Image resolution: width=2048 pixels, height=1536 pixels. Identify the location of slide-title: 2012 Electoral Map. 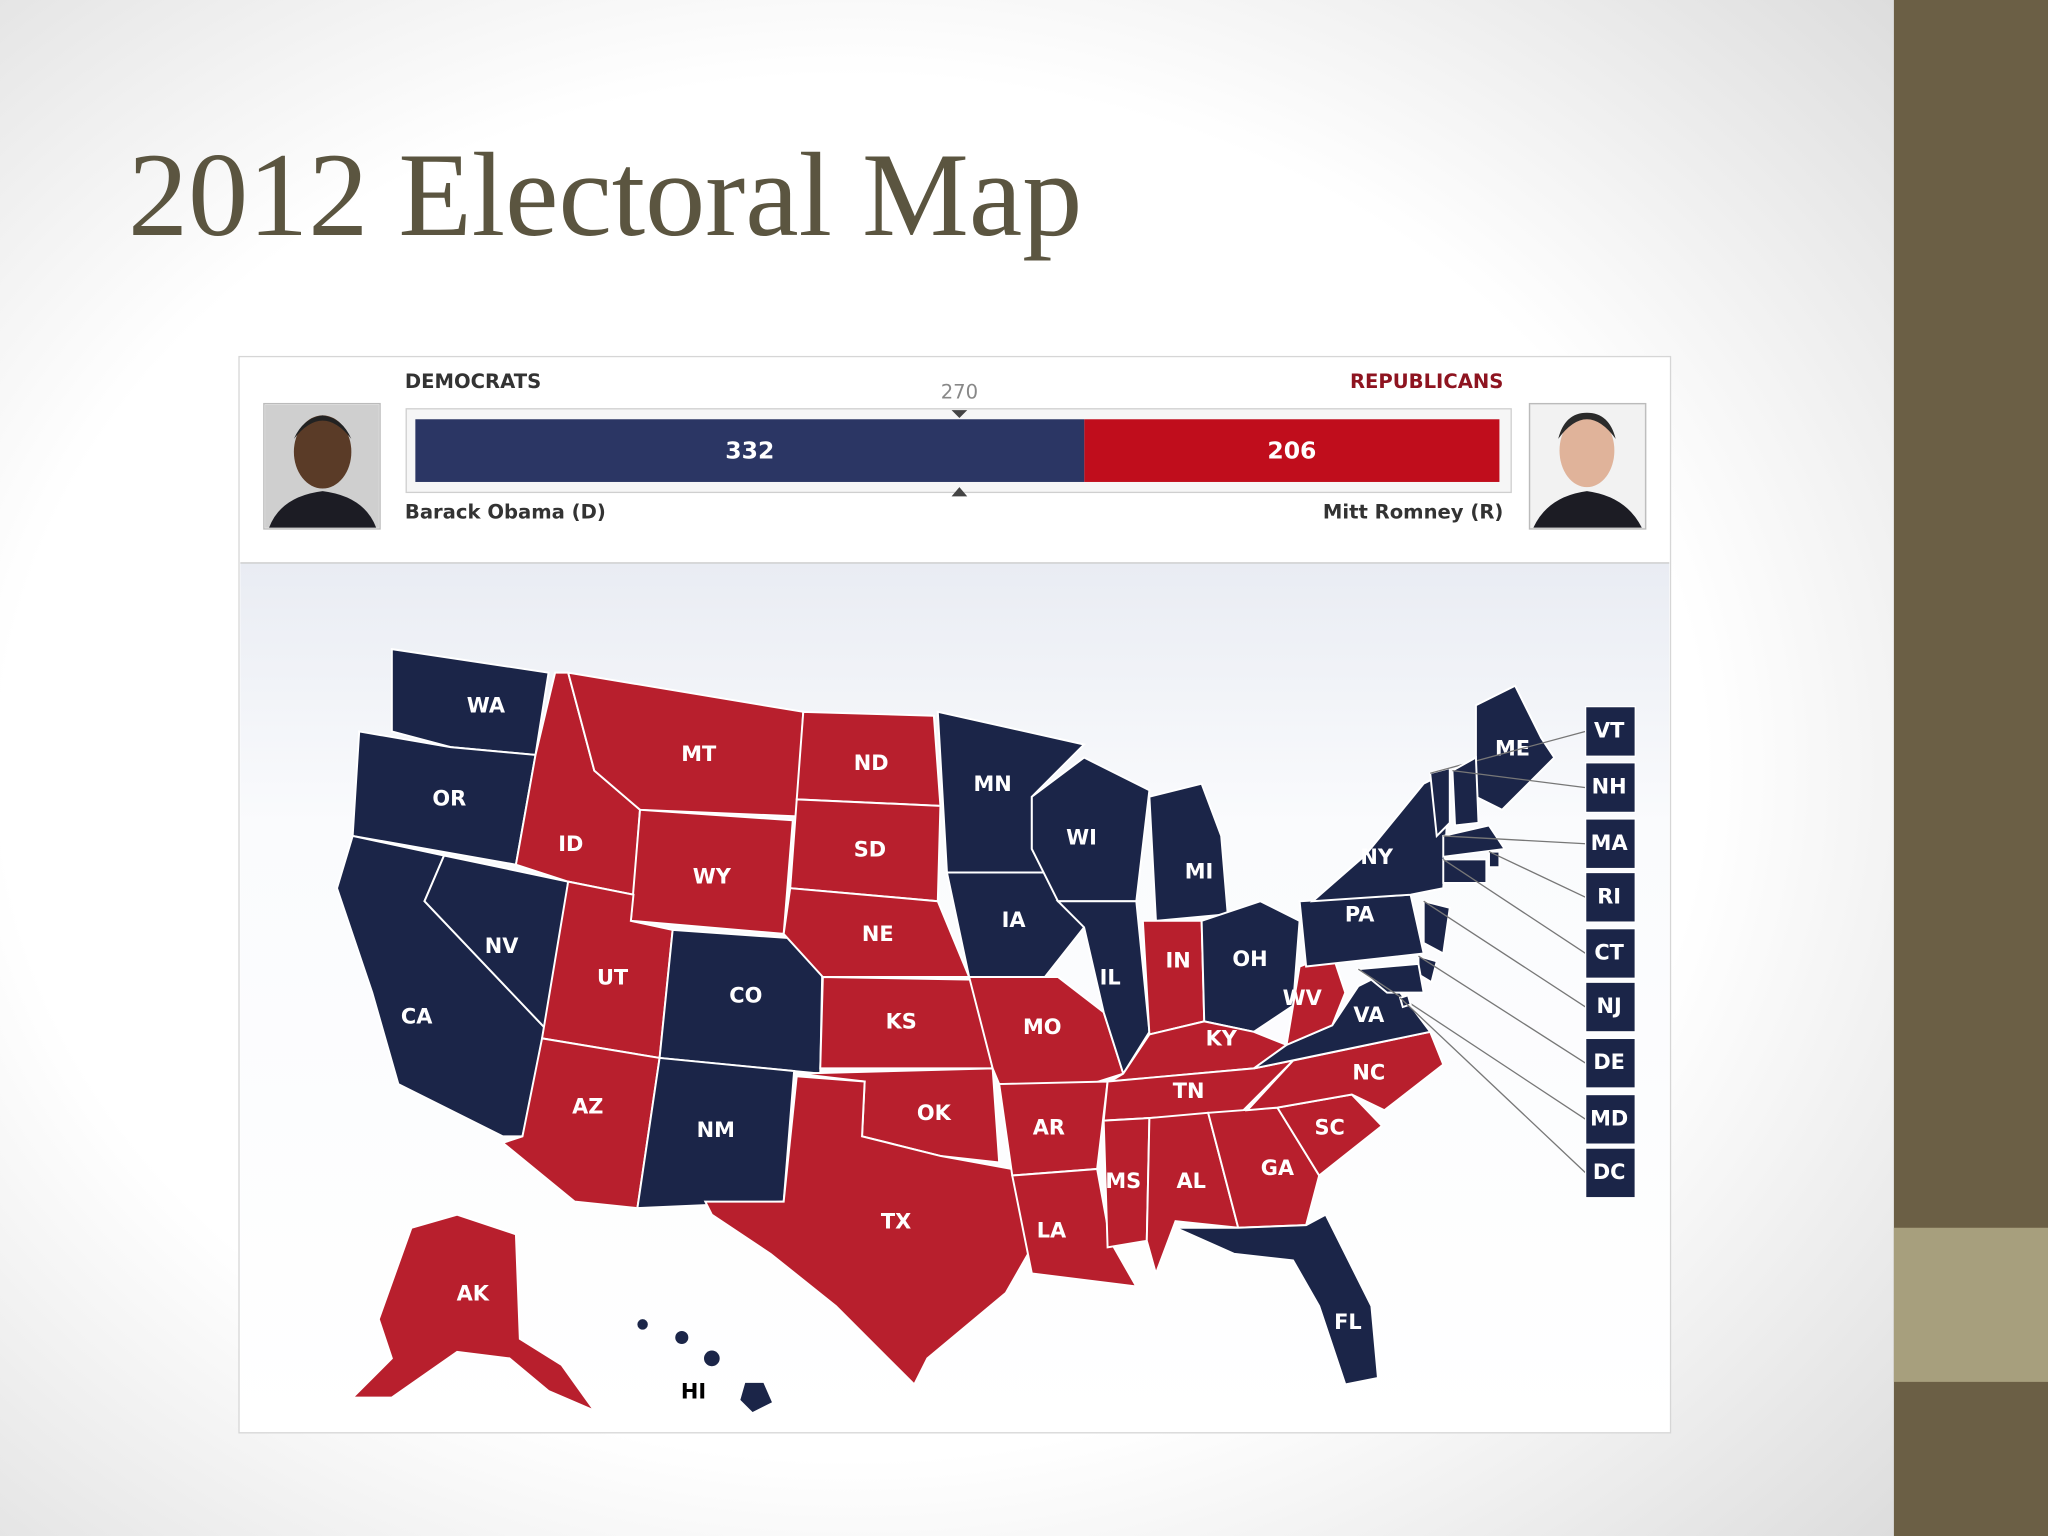
(605, 194).